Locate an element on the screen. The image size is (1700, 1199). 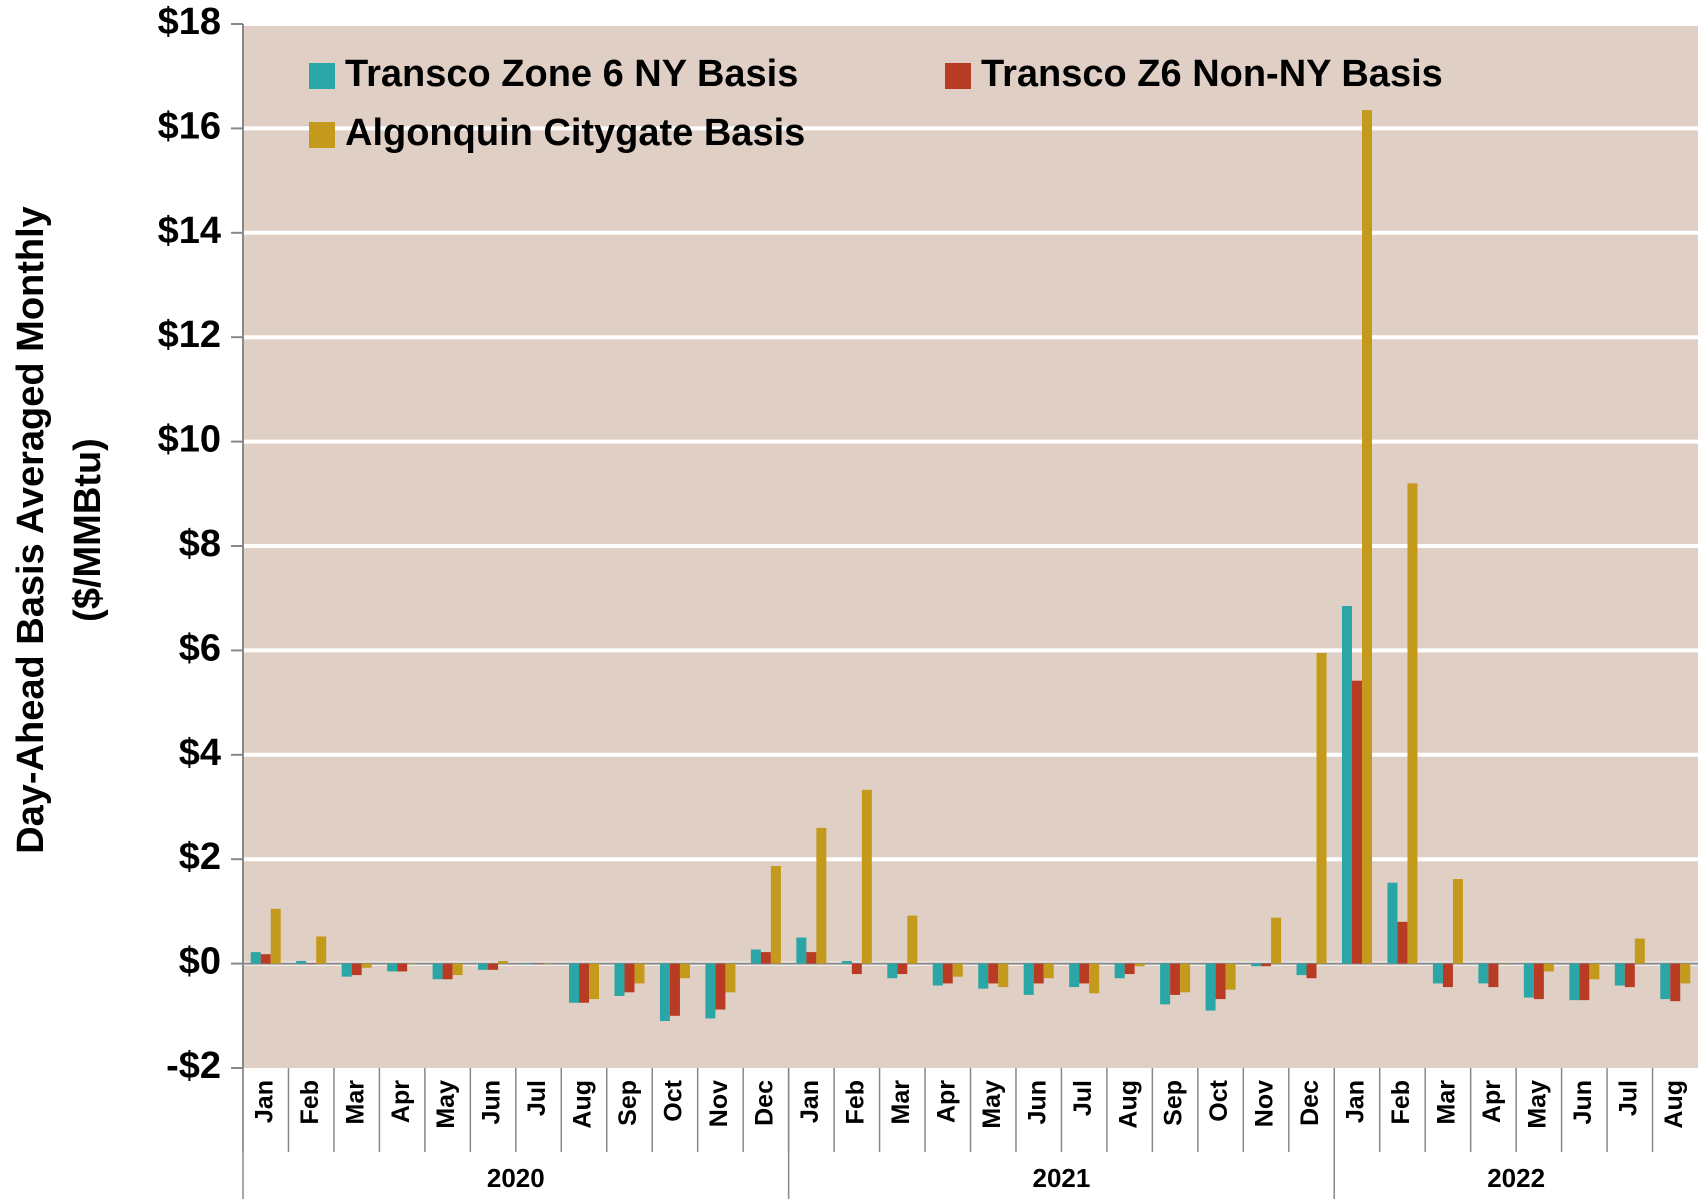
legend-label: Transco Z6 Non-NY Basis is located at coordinates (1212, 74).